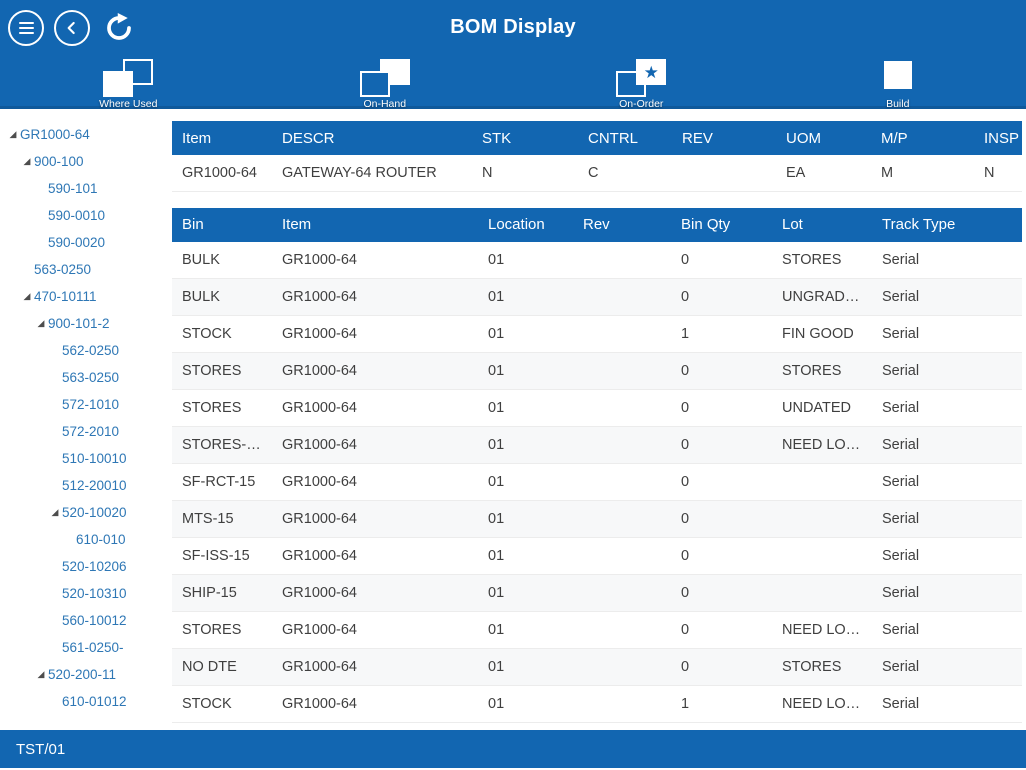  What do you see at coordinates (597, 173) in the screenshot?
I see `table-row: GR1000-64 GATEWAY-64 ROUTER N C EA M N` at bounding box center [597, 173].